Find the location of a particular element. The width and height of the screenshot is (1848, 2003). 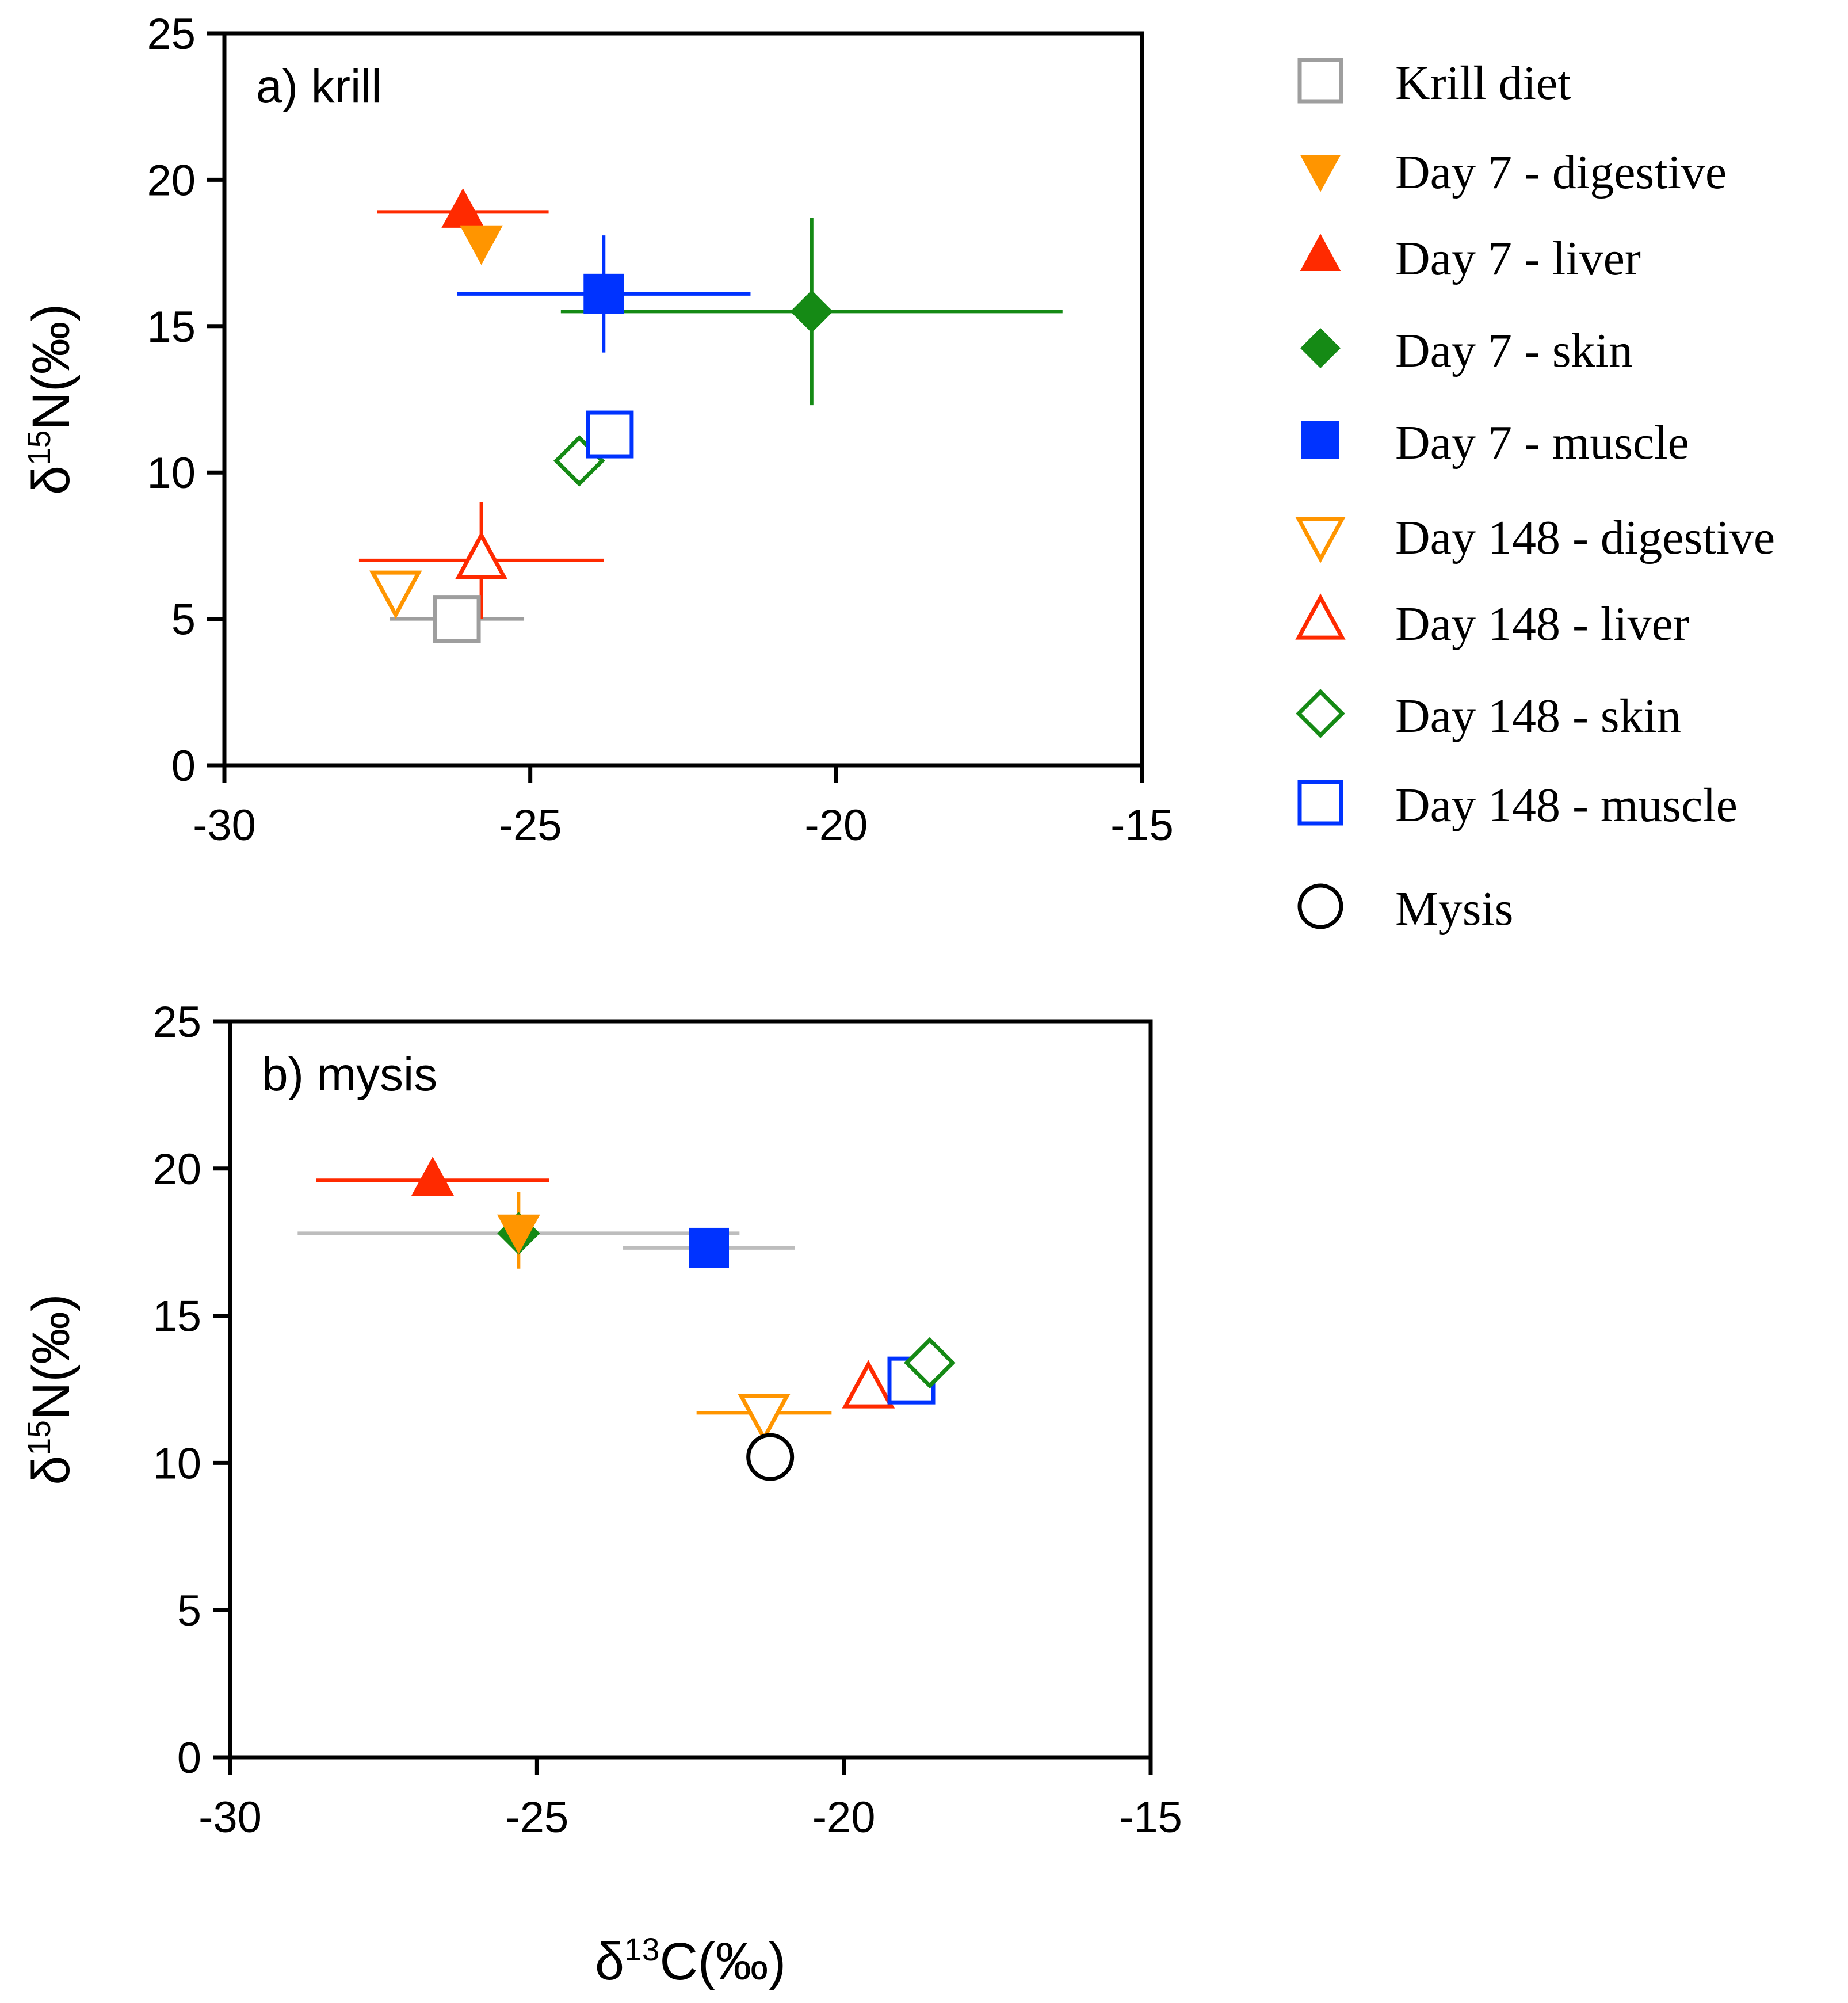

legend-label: Krill diet is located at coordinates (1483, 83).